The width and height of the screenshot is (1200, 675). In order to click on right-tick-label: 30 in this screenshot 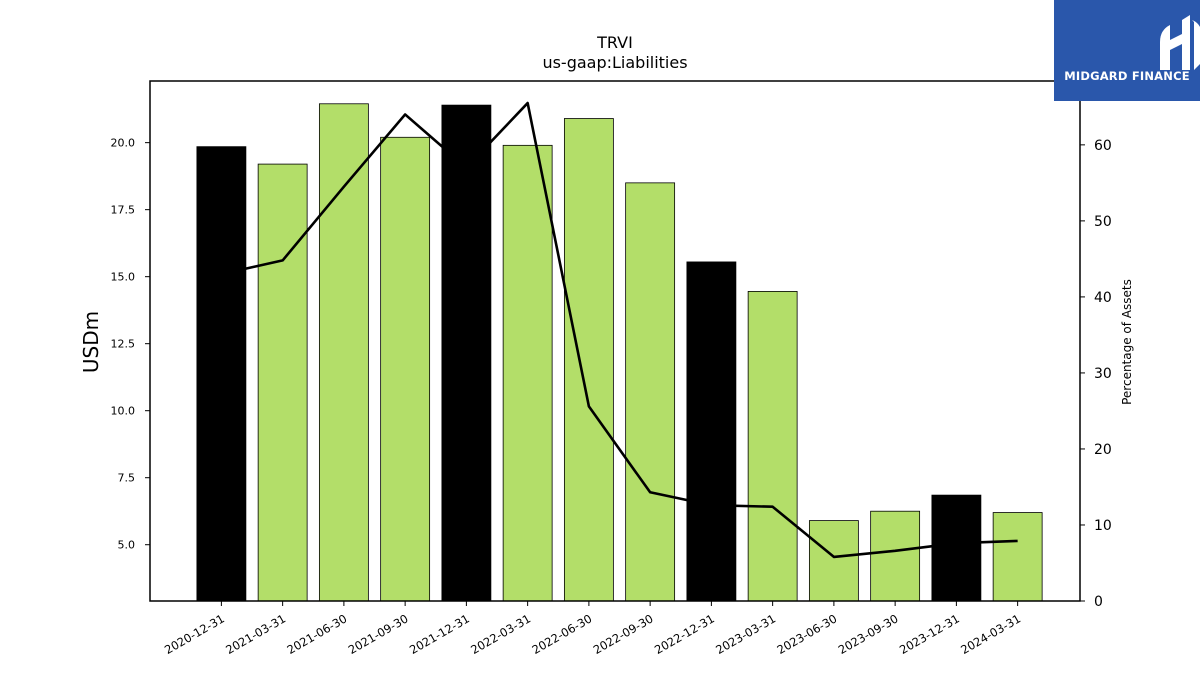, I will do `click(1103, 374)`.